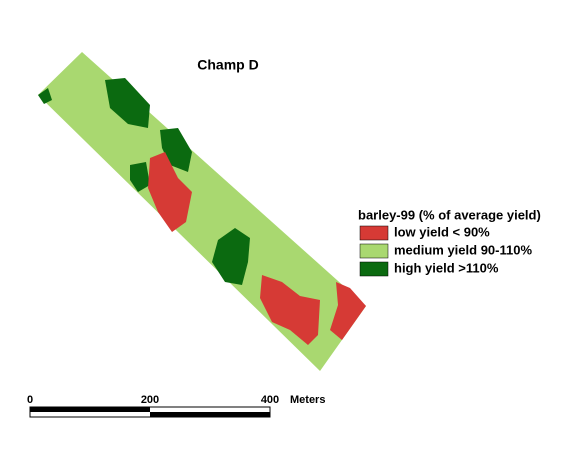 Image resolution: width=585 pixels, height=457 pixels. What do you see at coordinates (270, 400) in the screenshot?
I see `scale-label: 400` at bounding box center [270, 400].